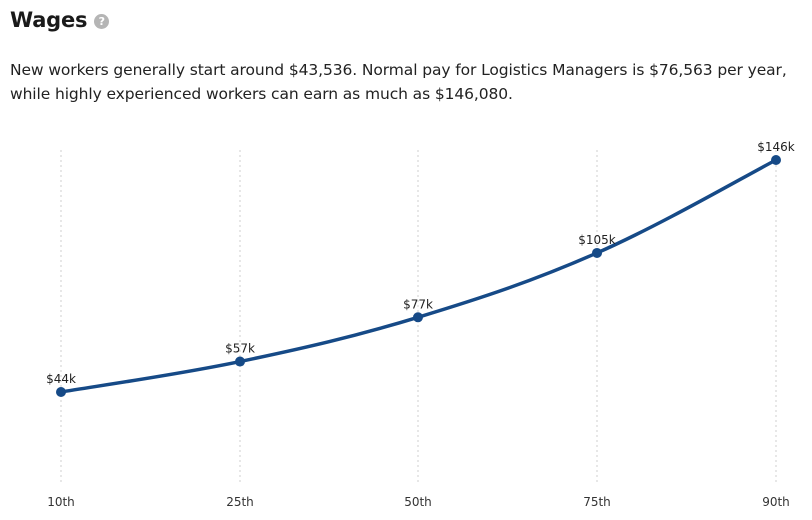 This screenshot has height=520, width=812. I want to click on x-tick-label-75th: 75th, so click(597, 502).